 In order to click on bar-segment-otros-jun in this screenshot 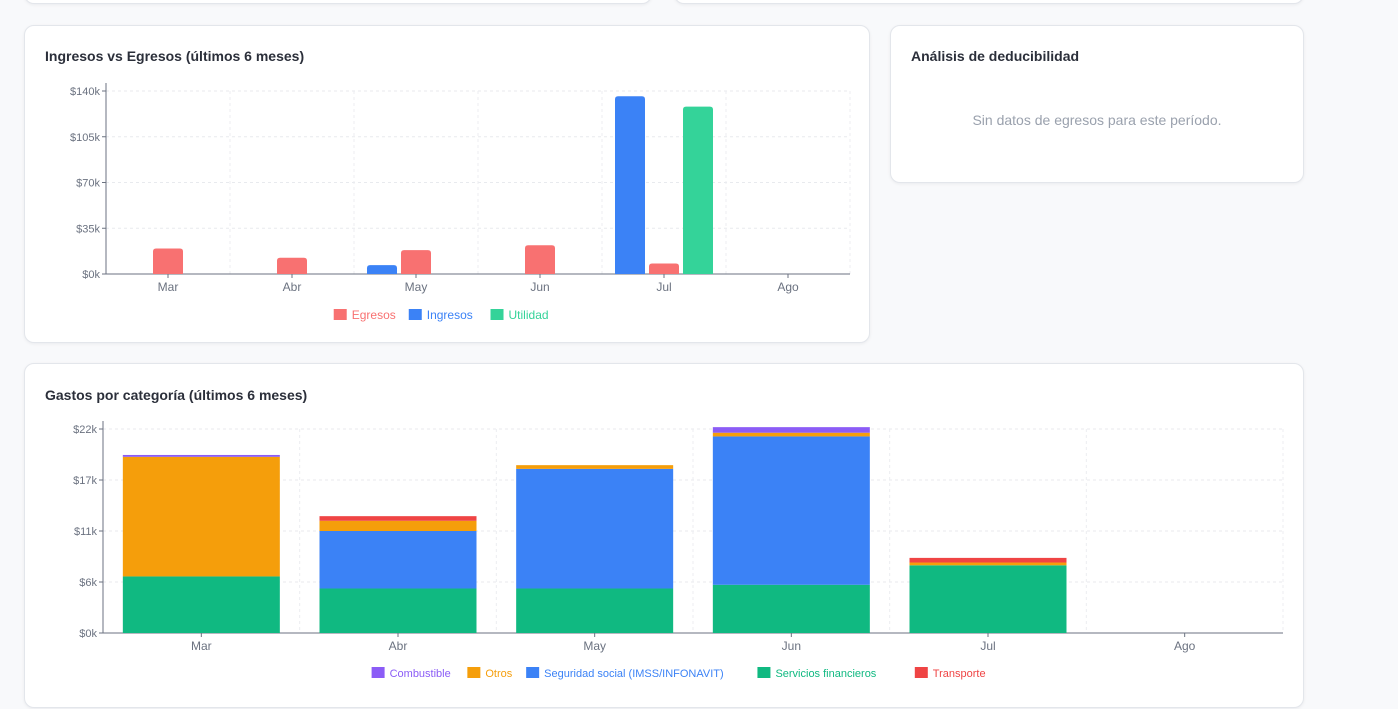, I will do `click(791, 434)`.